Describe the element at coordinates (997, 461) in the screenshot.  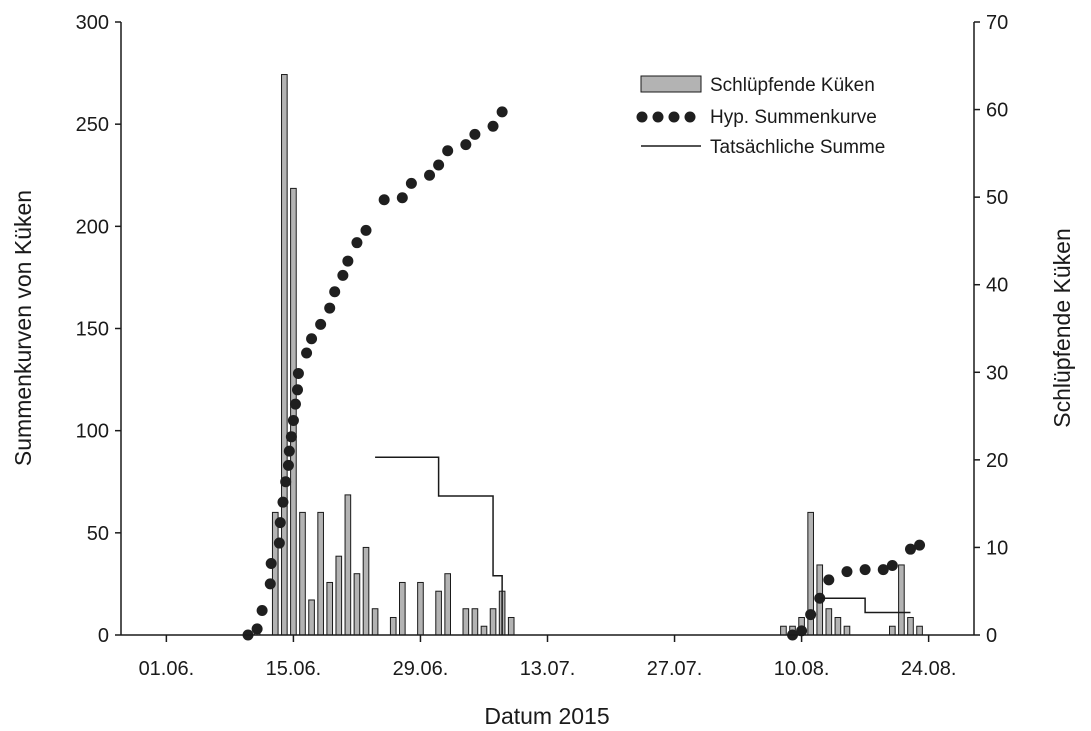
I see `right-tick-label: 20` at that location.